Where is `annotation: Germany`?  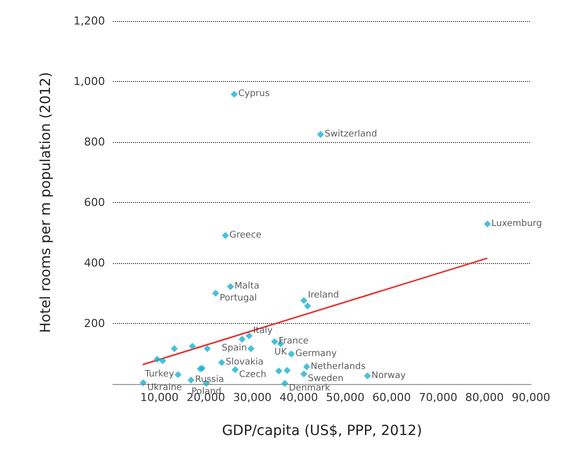 annotation: Germany is located at coordinates (316, 354).